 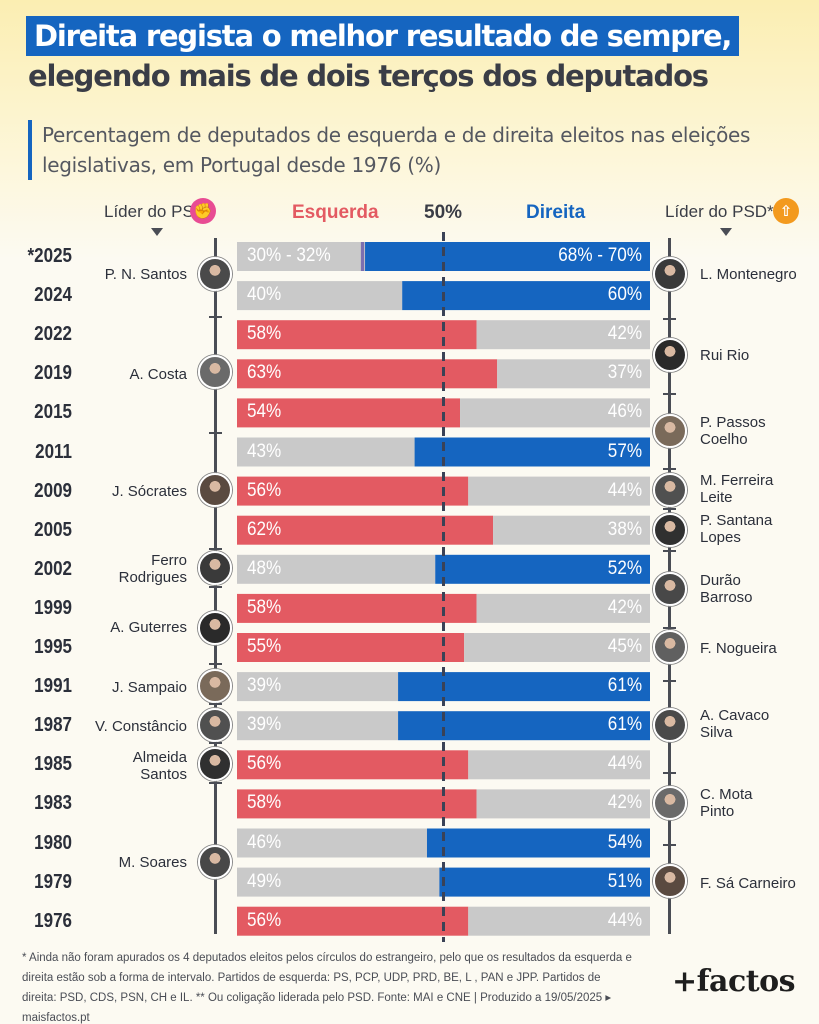 I want to click on esquerda-value-label: 48%, so click(x=264, y=568).